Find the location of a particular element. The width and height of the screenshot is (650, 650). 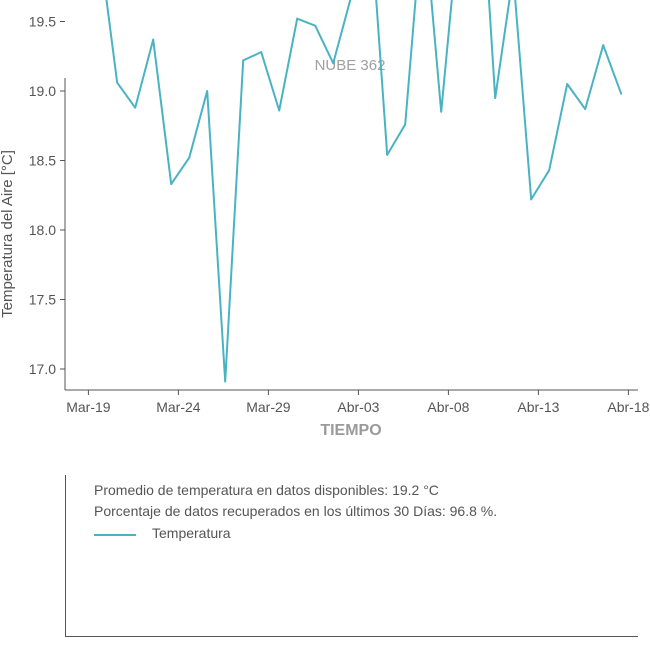

x-tick-label: Mar-24 is located at coordinates (178, 407).